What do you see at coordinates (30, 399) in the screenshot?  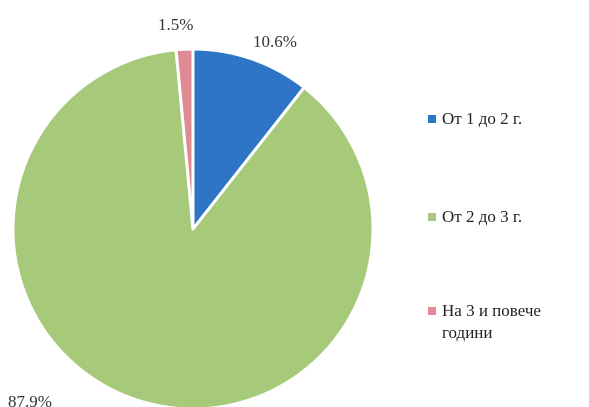 I see `slice-value-label-2-3: 87.9%` at bounding box center [30, 399].